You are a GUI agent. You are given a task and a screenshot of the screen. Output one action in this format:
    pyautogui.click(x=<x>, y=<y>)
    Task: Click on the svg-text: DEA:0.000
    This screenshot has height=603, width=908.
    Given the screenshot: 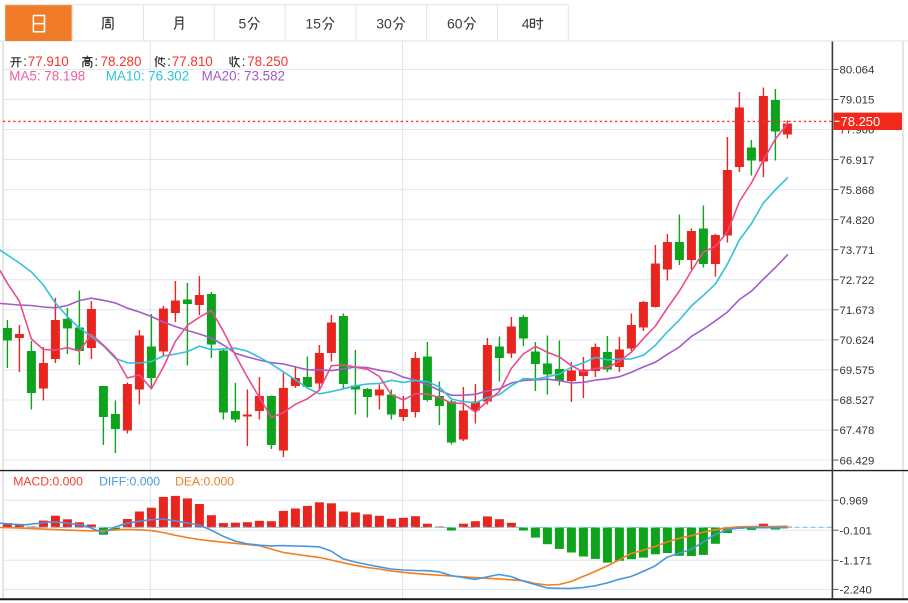 What is the action you would take?
    pyautogui.click(x=204, y=481)
    